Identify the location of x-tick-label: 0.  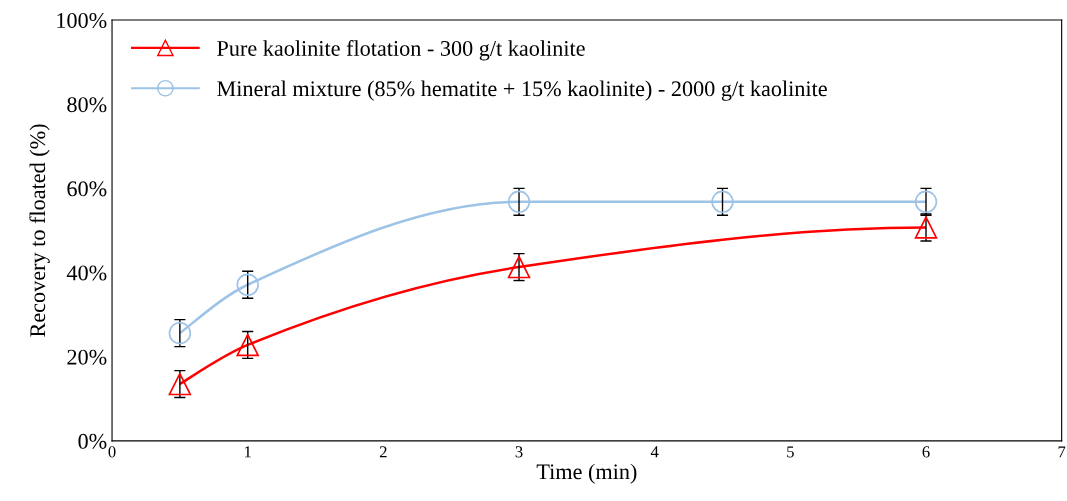
(112, 452).